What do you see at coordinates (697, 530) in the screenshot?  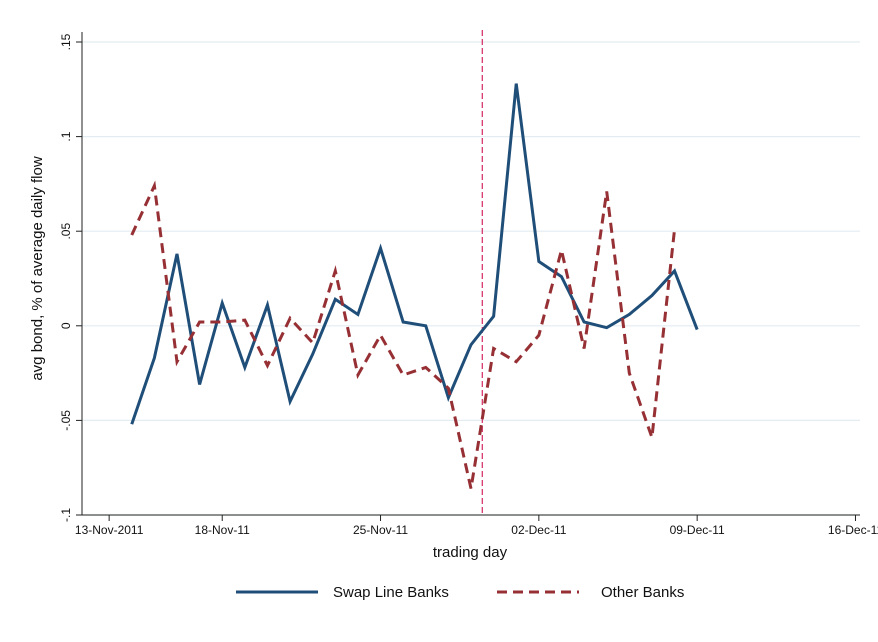 I see `x-tick-label: 09-Dec-11` at bounding box center [697, 530].